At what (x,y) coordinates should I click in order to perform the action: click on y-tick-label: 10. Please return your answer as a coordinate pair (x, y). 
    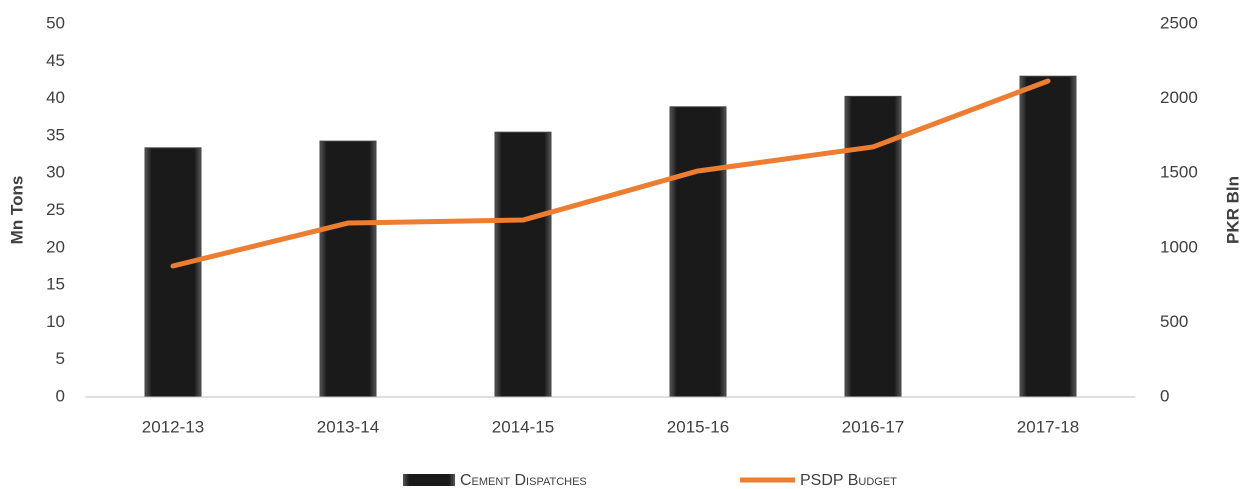
    Looking at the image, I should click on (55, 321).